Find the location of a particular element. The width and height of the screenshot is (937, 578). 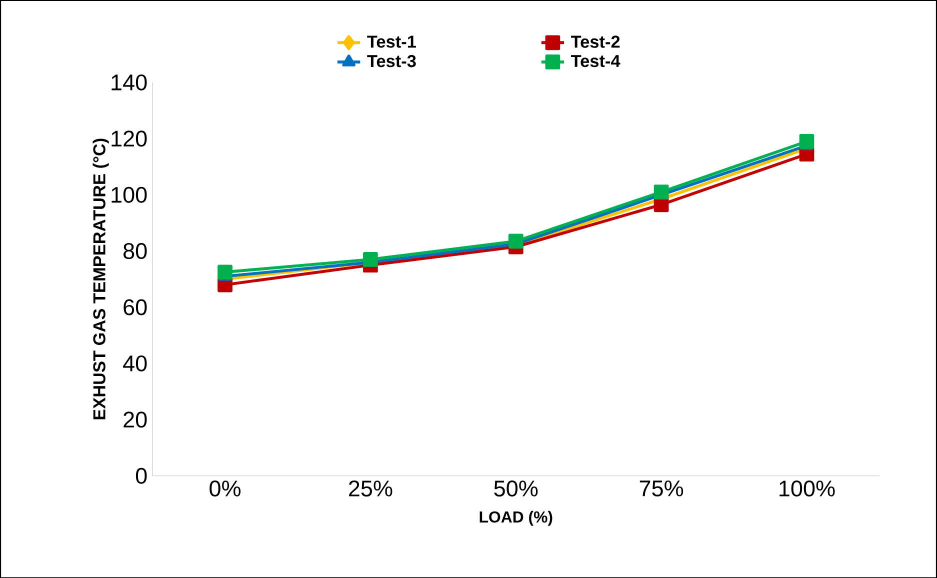

x-tick-label: 0% is located at coordinates (225, 488).